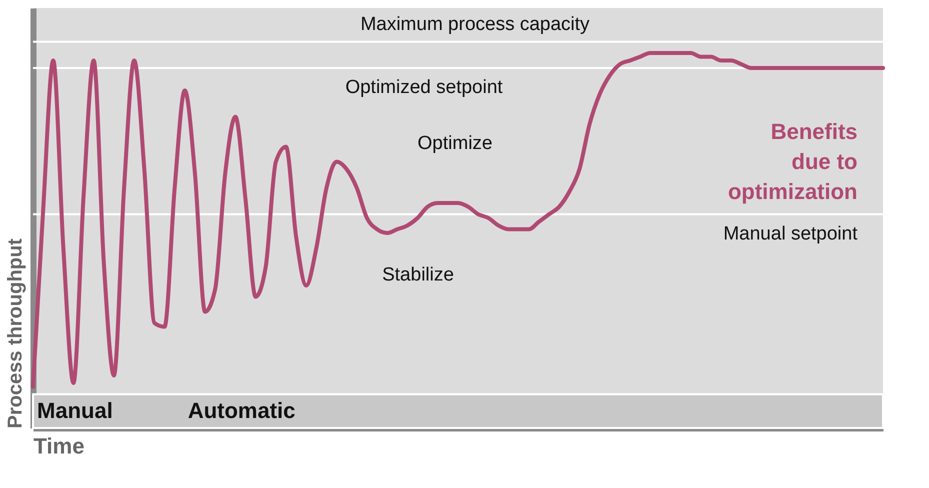  What do you see at coordinates (793, 161) in the screenshot?
I see `annotation: Benefits due to optimization` at bounding box center [793, 161].